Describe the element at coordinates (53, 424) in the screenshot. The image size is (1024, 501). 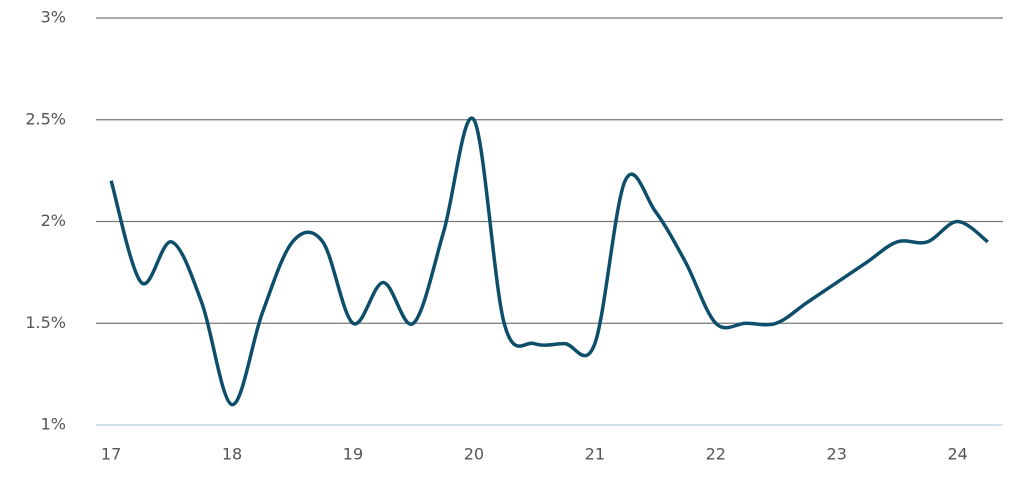
I see `y-tick-label: 1%` at that location.